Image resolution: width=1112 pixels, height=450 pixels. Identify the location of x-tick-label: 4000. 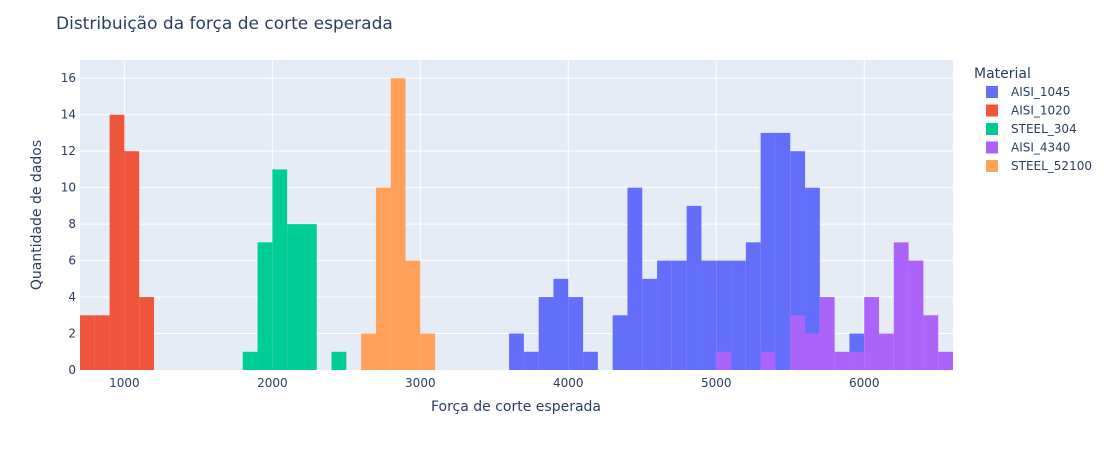
(568, 383).